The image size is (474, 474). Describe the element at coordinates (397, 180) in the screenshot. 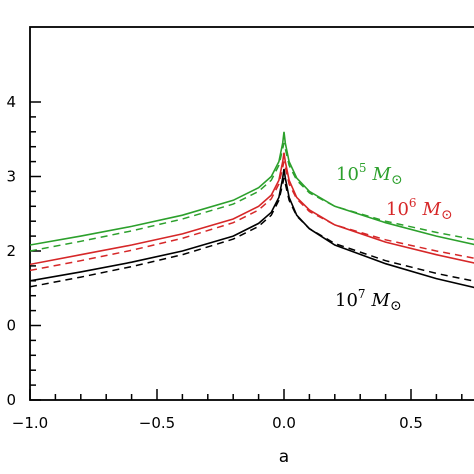

I see `series-label-1e5-sym: ⊙` at that location.